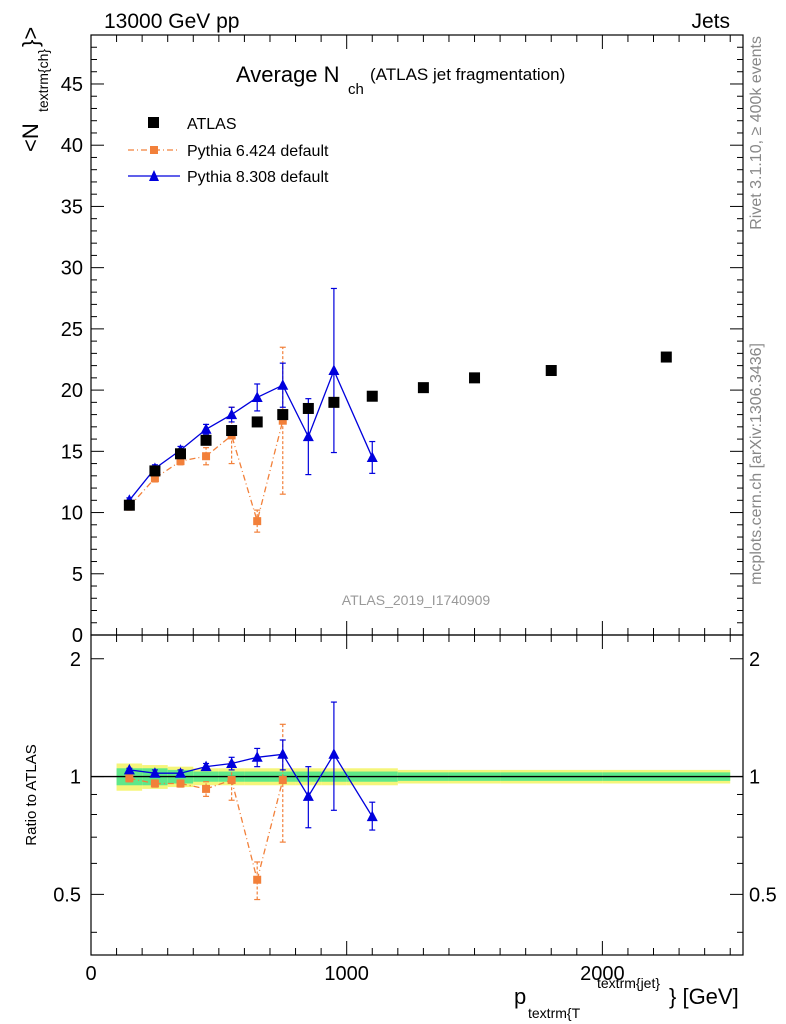 The image size is (786, 1024). Describe the element at coordinates (154, 175) in the screenshot. I see `legend-marker-pythia8` at that location.